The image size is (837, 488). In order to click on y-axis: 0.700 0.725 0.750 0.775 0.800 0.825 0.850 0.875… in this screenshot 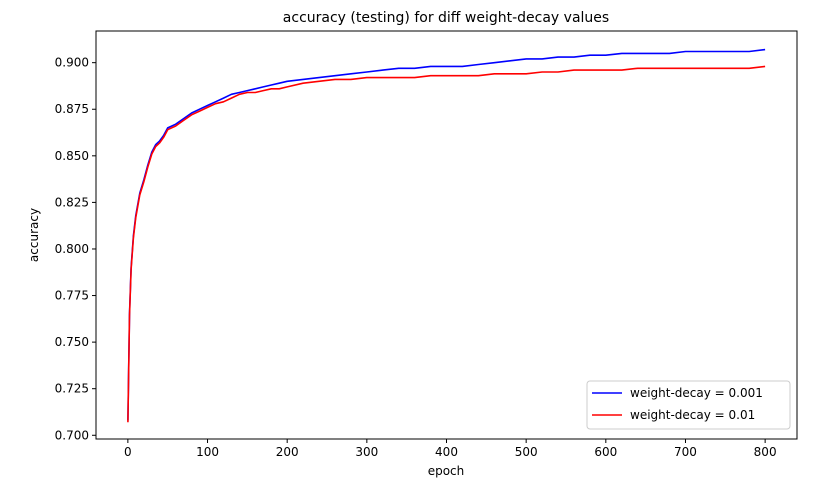, I will do `click(75, 249)`.